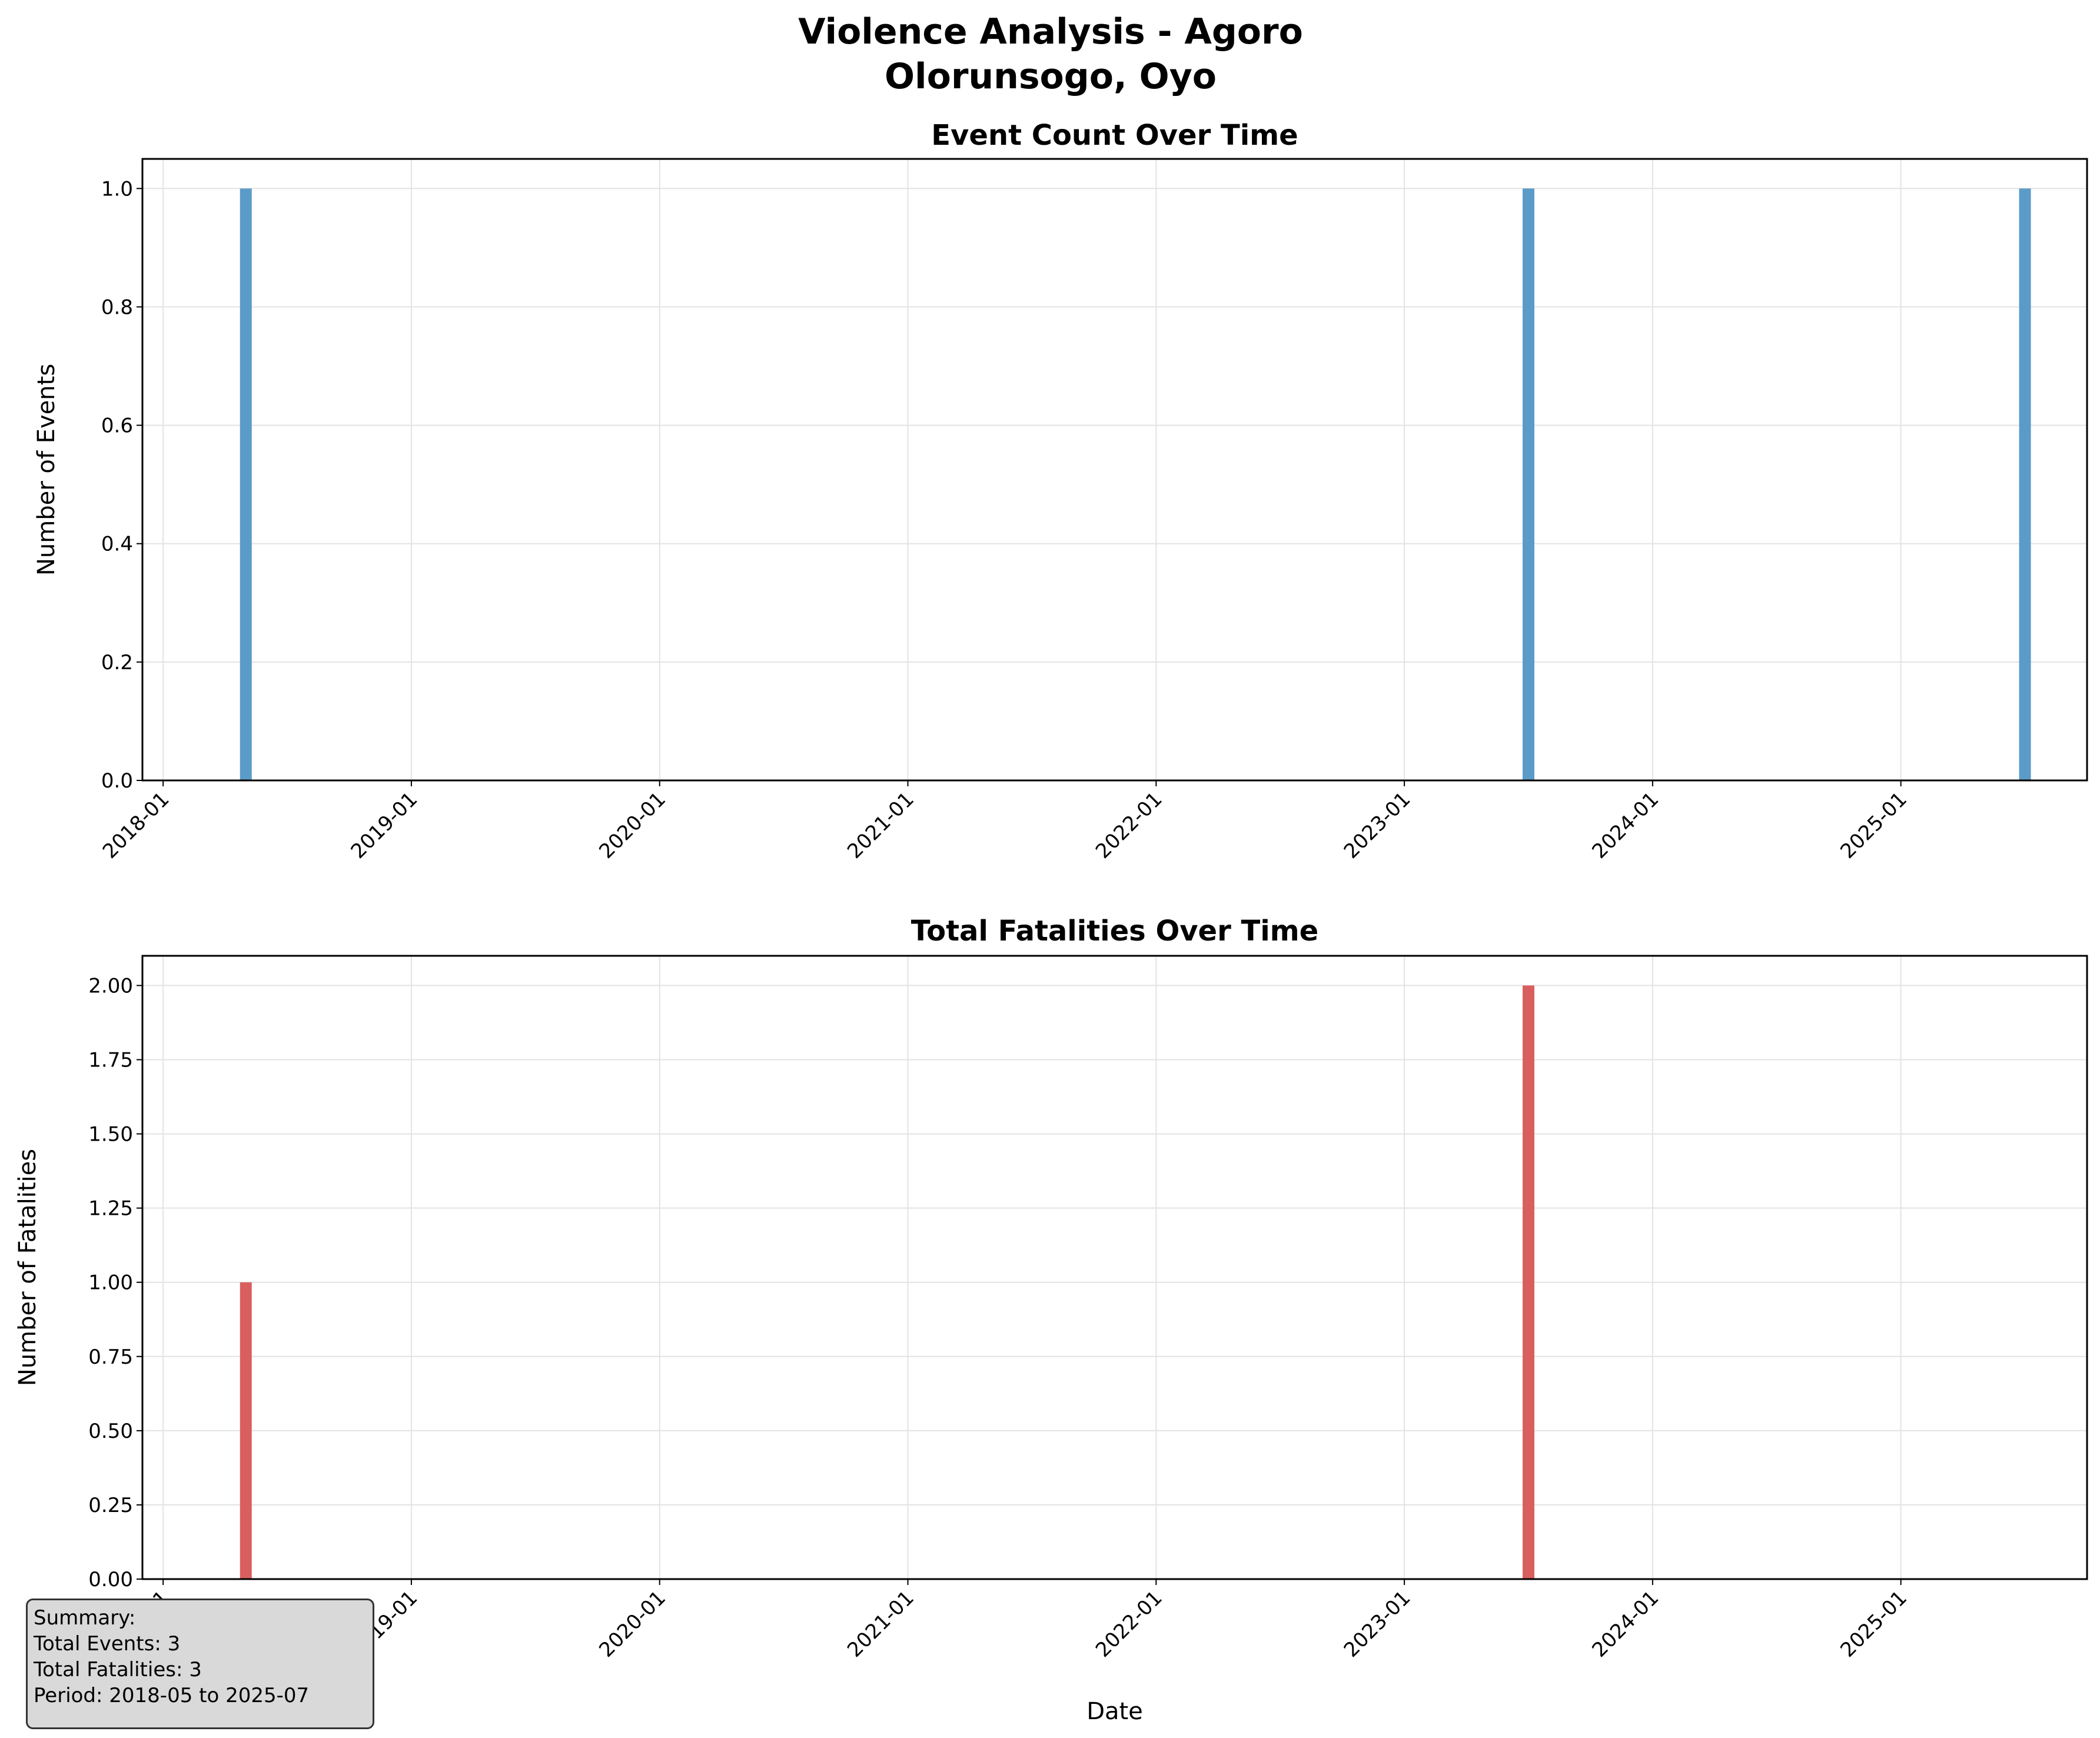 The height and width of the screenshot is (1738, 2100). What do you see at coordinates (118, 1669) in the screenshot?
I see `summary-total-fatalities: Total Fatalities: 3` at bounding box center [118, 1669].